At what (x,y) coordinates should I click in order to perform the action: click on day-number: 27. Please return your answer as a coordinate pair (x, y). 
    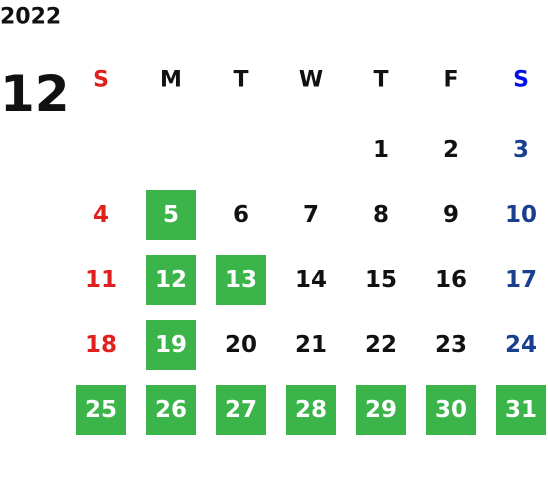
    Looking at the image, I should click on (241, 410).